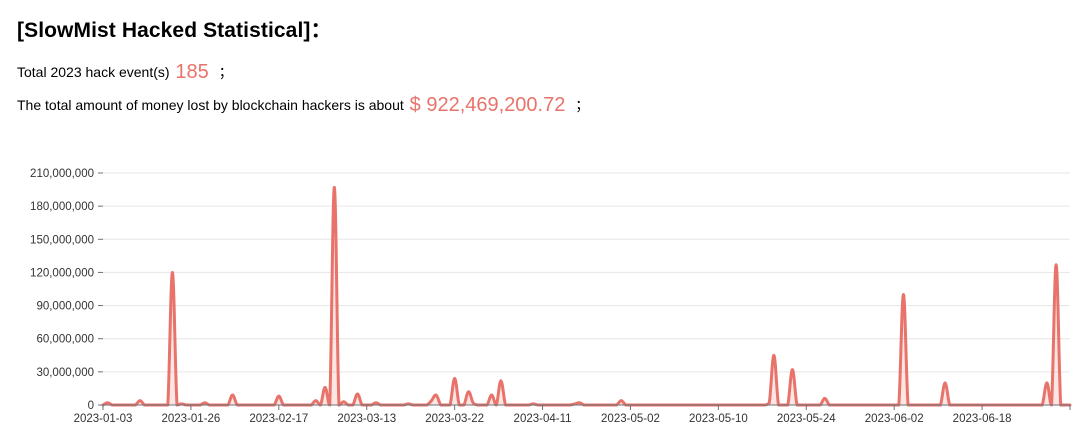  I want to click on hack-events-summary: Total 2023 hack event(s) 185 ；, so click(125, 72).